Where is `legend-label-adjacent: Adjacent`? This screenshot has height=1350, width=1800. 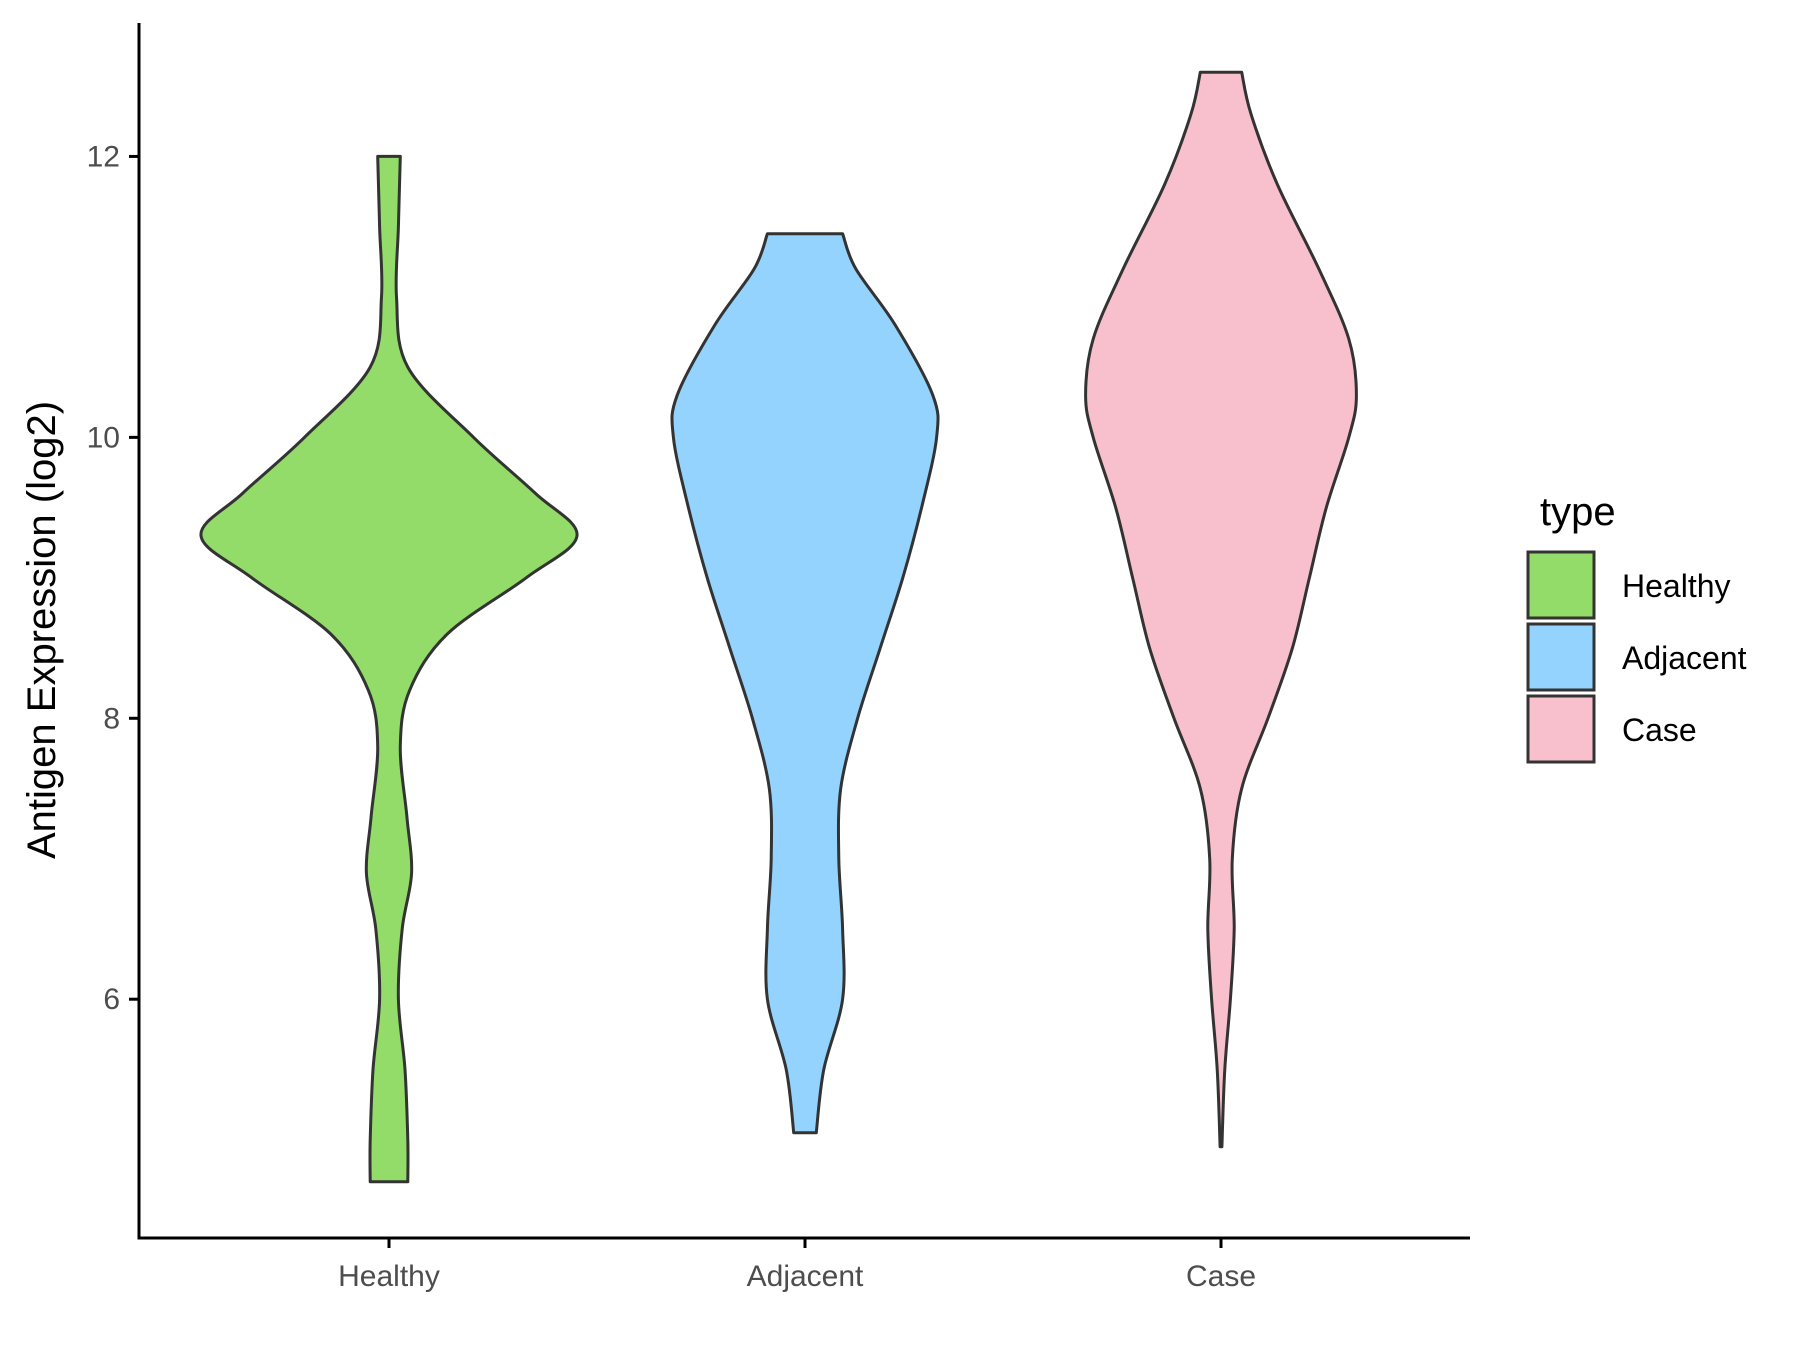
legend-label-adjacent: Adjacent is located at coordinates (1684, 658).